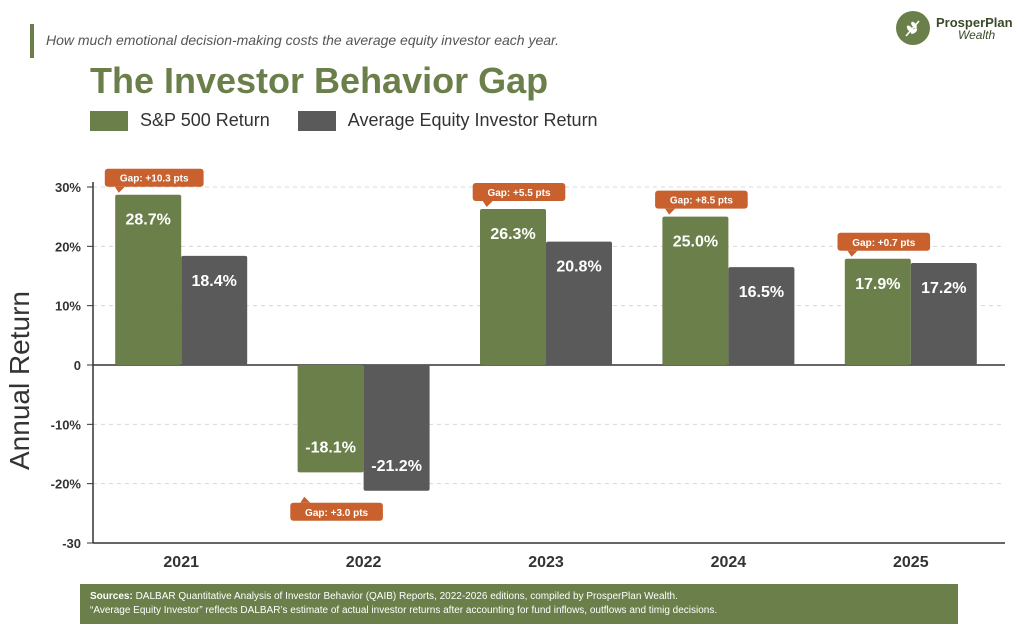 The width and height of the screenshot is (1024, 639). Describe the element at coordinates (578, 267) in the screenshot. I see `data-label: 20.8%` at that location.